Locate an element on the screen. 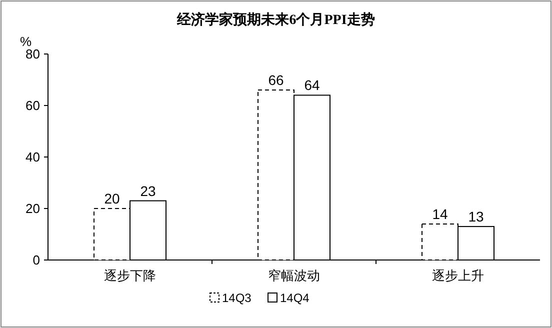  legend-label: 14Q3 is located at coordinates (237, 298).